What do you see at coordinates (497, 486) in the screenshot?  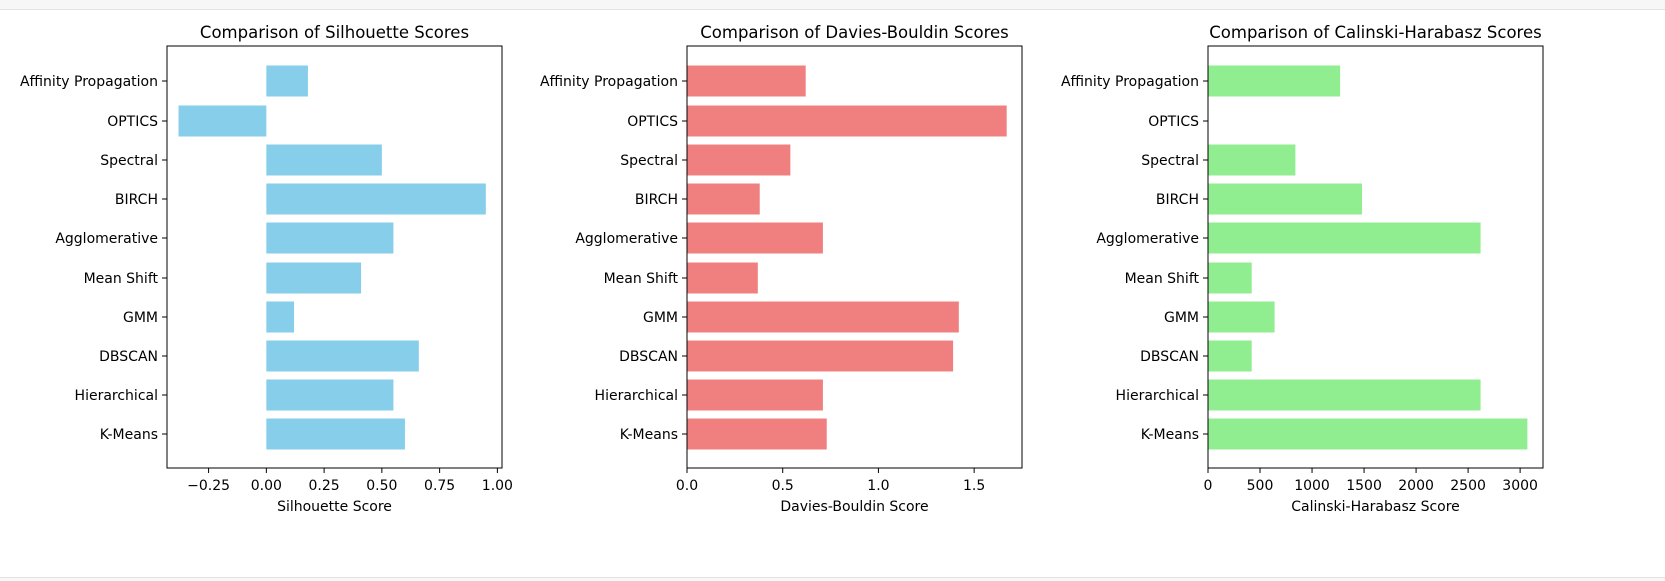 I see `x-tick-label: 1.00` at bounding box center [497, 486].